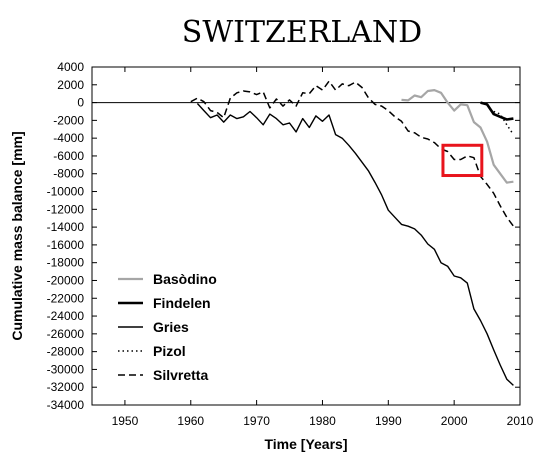 Image resolution: width=533 pixels, height=466 pixels. Describe the element at coordinates (66, 209) in the screenshot. I see `y-tick-label: -12000` at that location.